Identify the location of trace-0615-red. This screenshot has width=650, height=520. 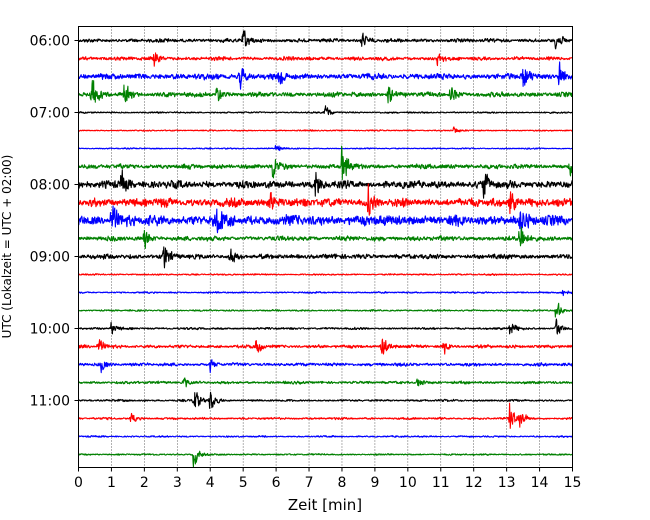
(325, 59).